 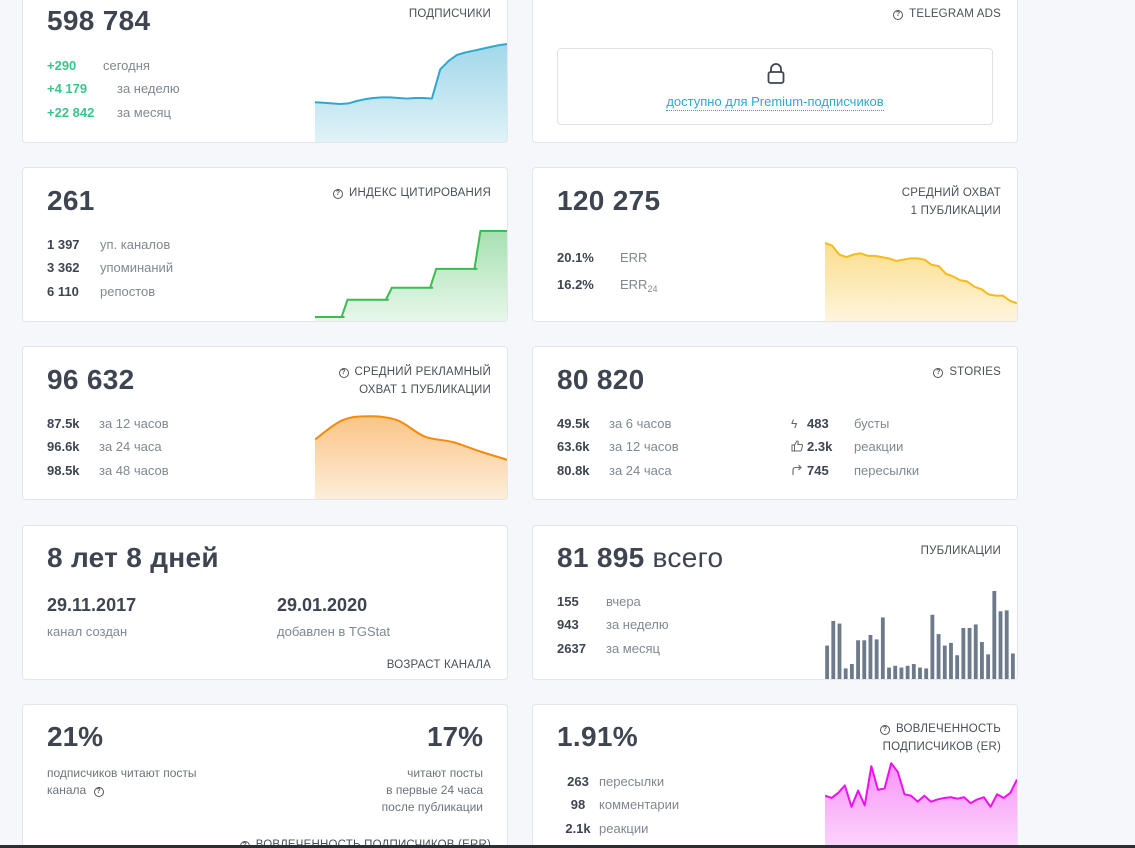 What do you see at coordinates (967, 372) in the screenshot?
I see `stories-title: ? STORIES` at bounding box center [967, 372].